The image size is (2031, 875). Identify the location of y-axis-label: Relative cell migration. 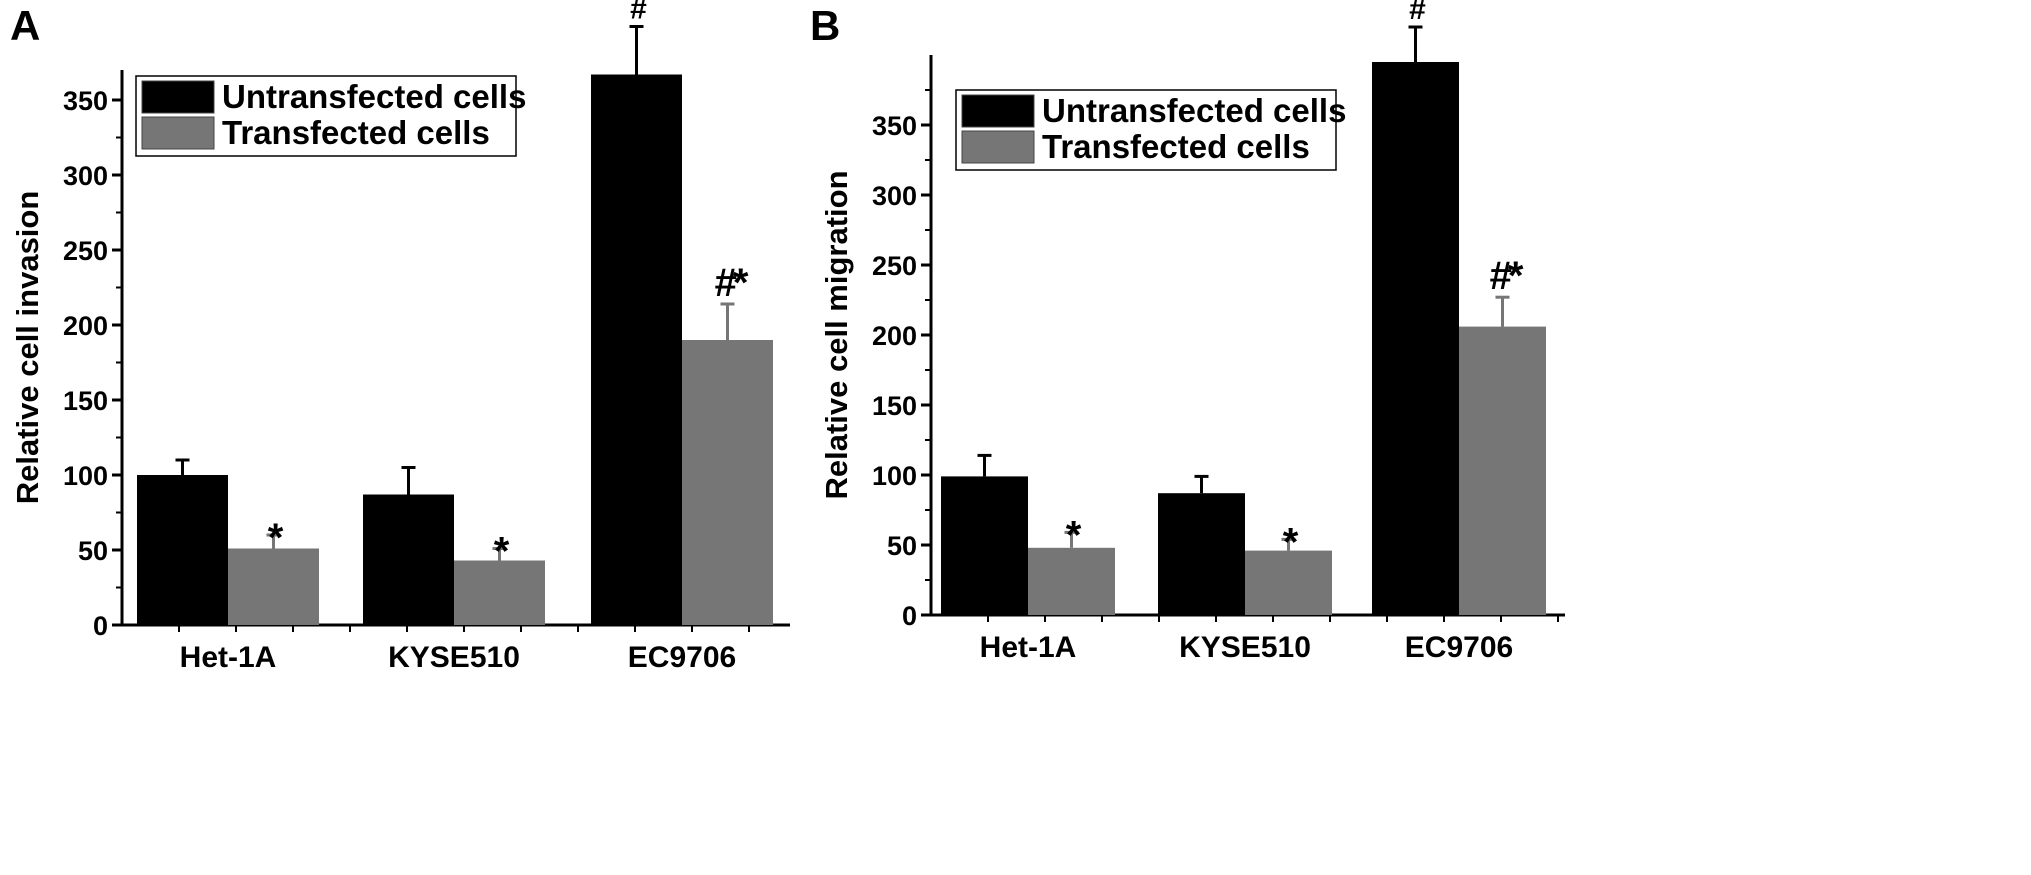
(836, 334).